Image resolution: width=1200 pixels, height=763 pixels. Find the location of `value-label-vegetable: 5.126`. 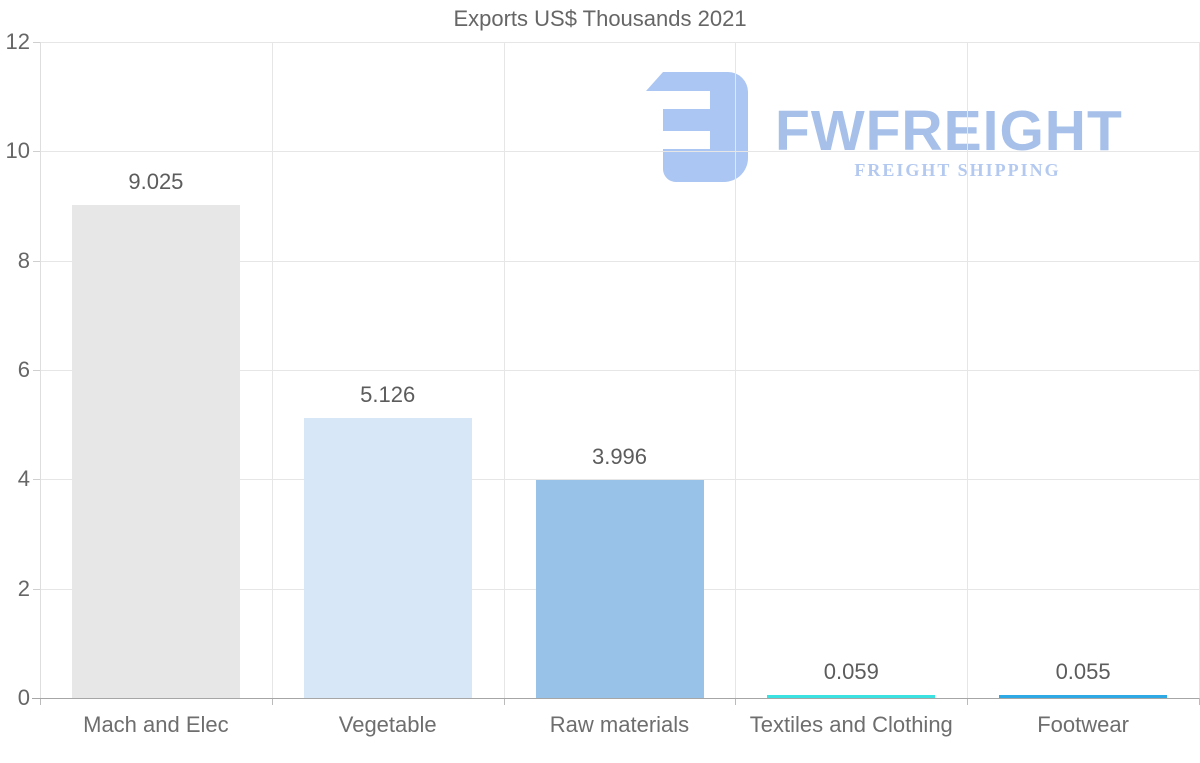

value-label-vegetable: 5.126 is located at coordinates (388, 394).